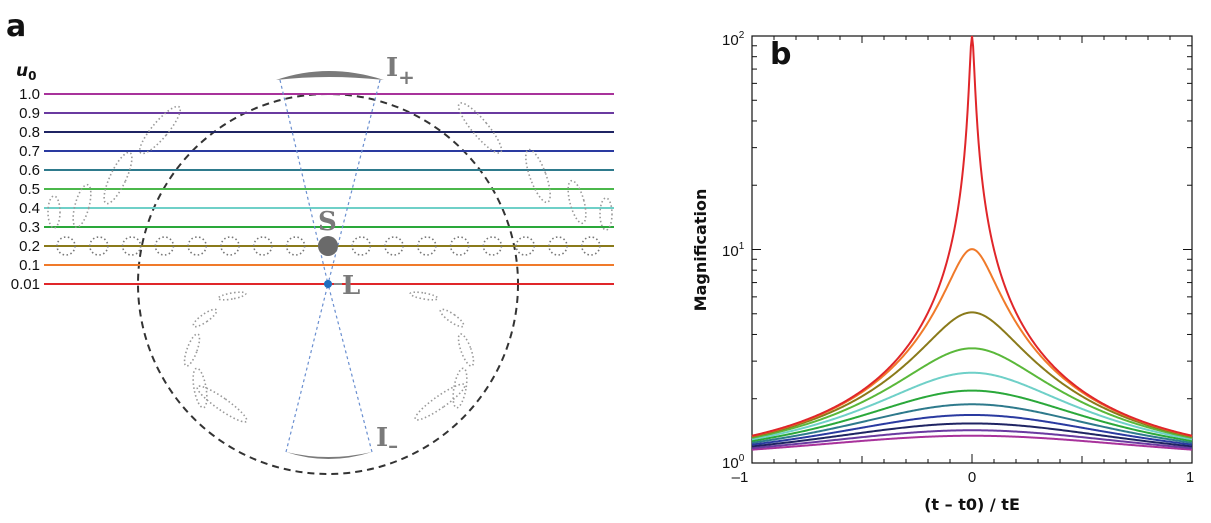 The image size is (1211, 523). I want to click on x-tick-label: –1, so click(740, 477).